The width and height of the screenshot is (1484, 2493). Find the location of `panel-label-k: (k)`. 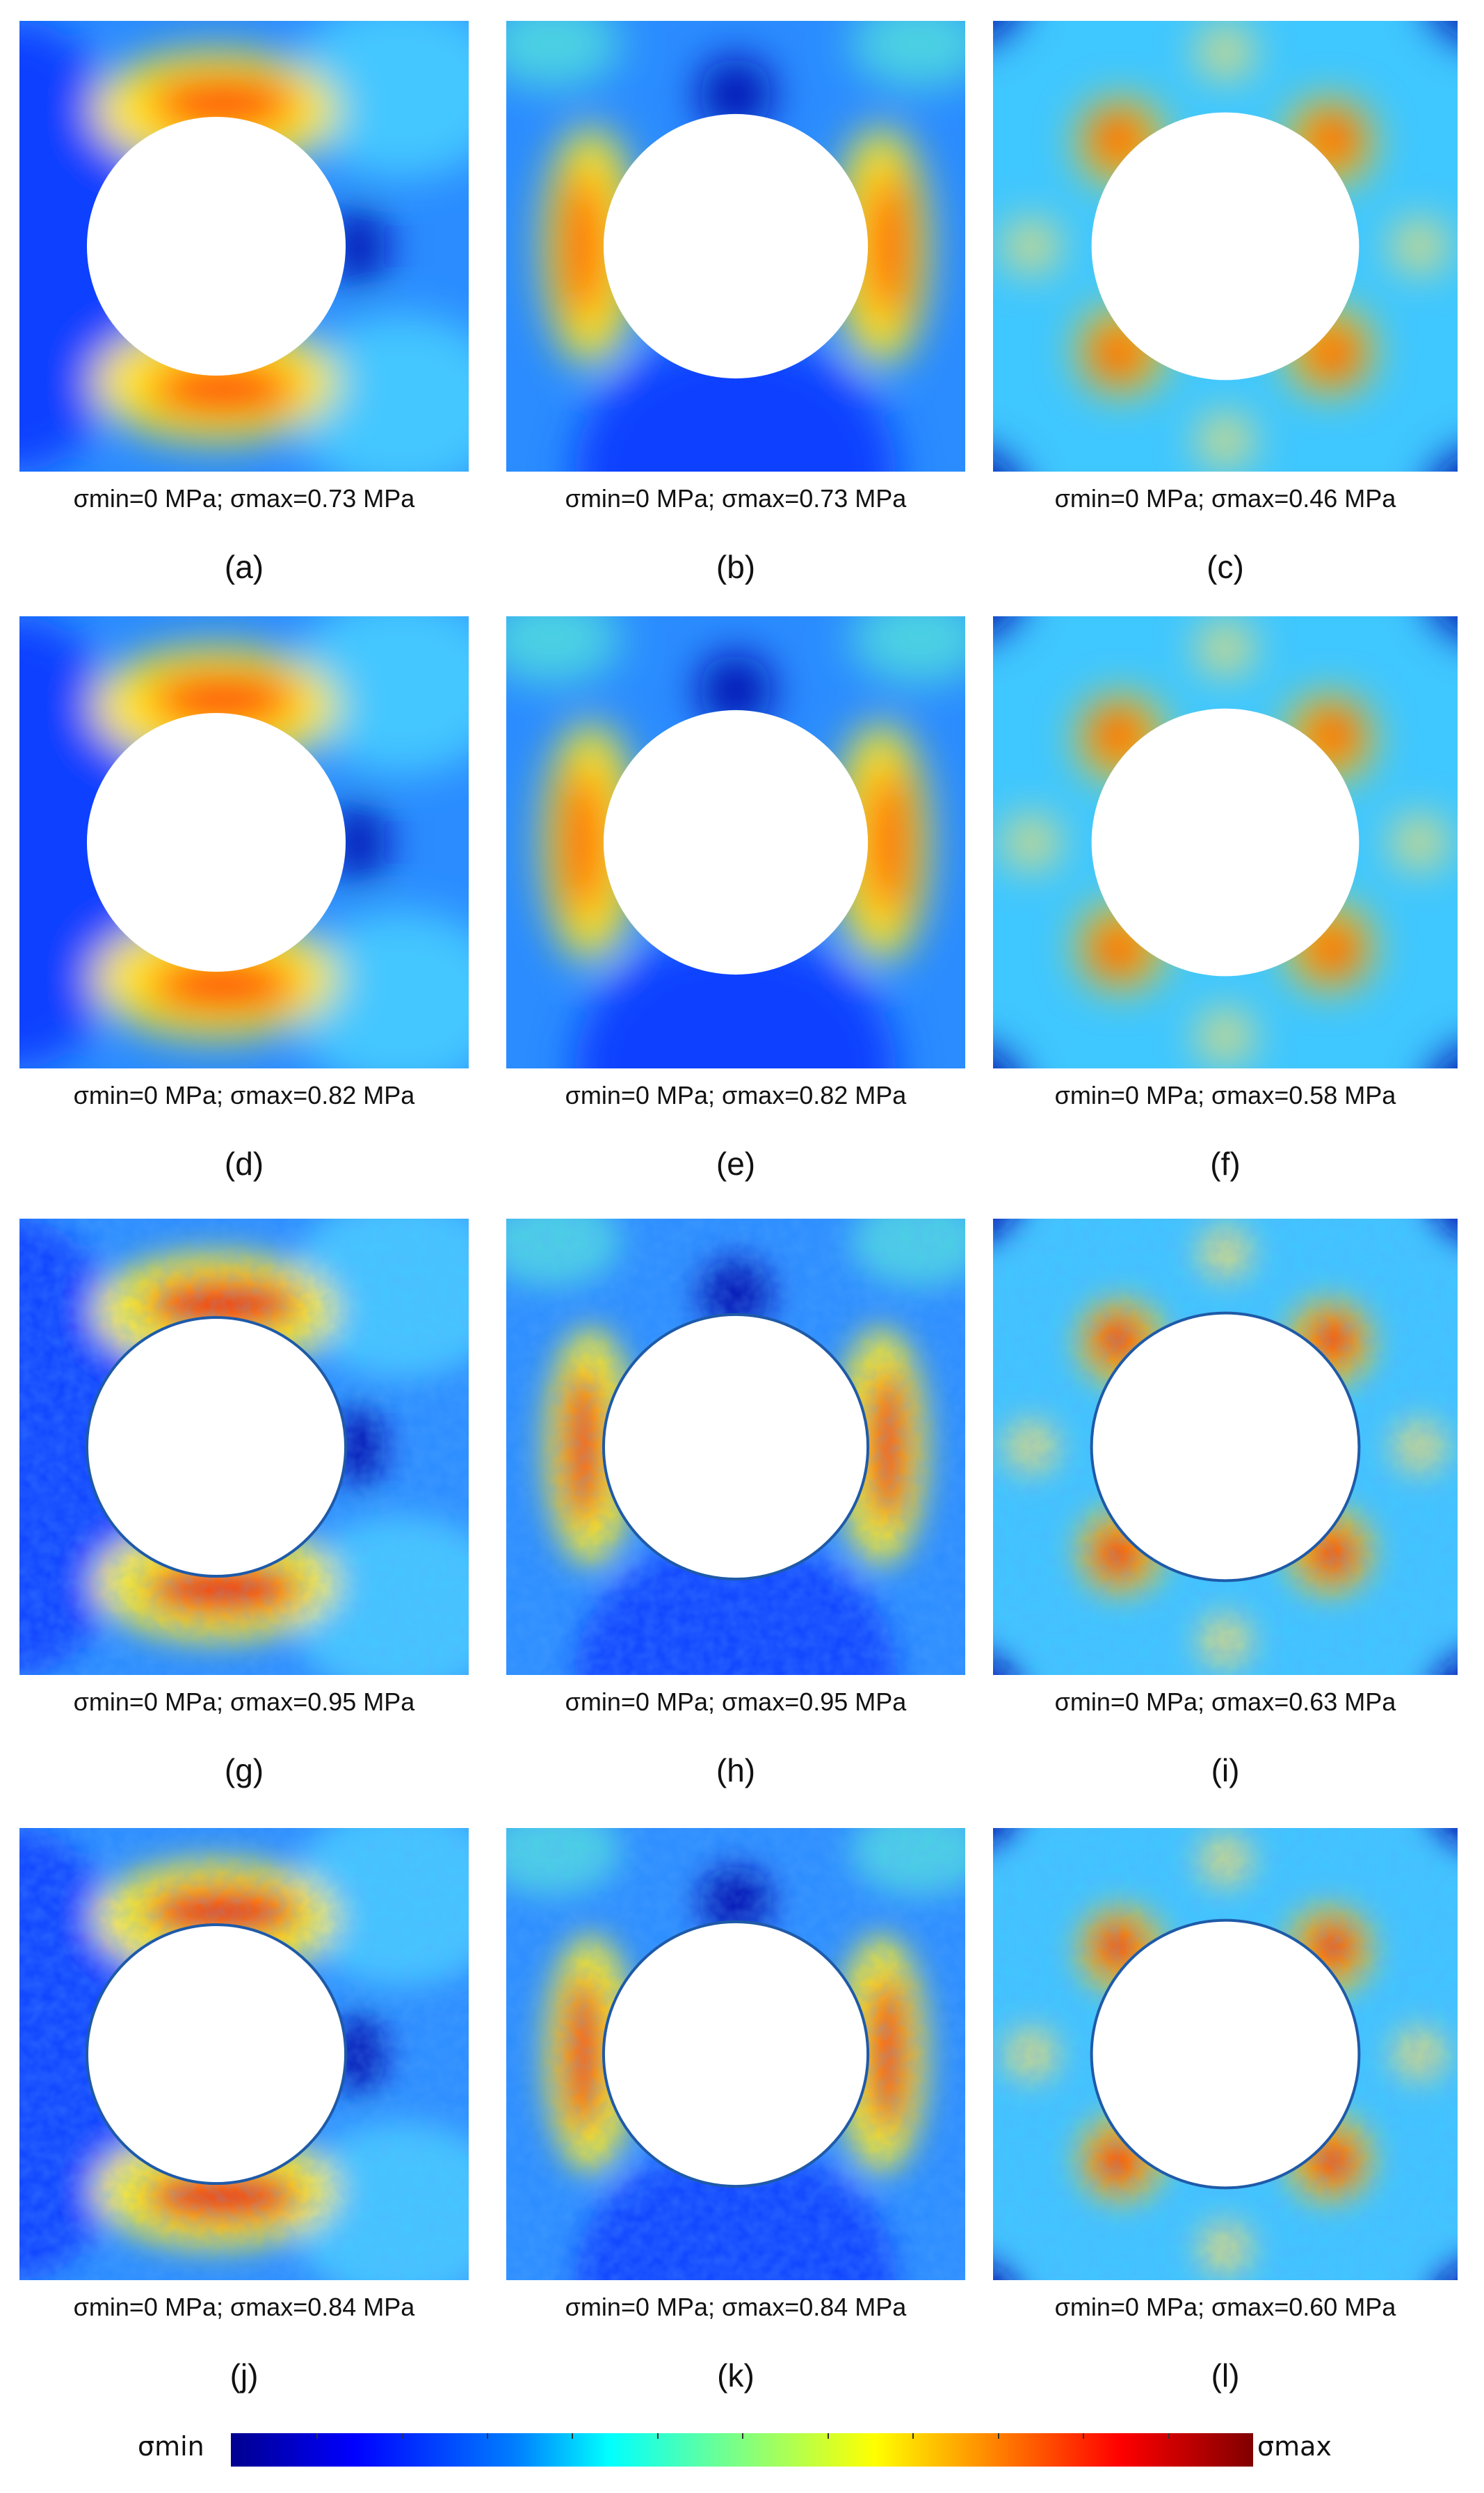

panel-label-k: (k) is located at coordinates (736, 2375).